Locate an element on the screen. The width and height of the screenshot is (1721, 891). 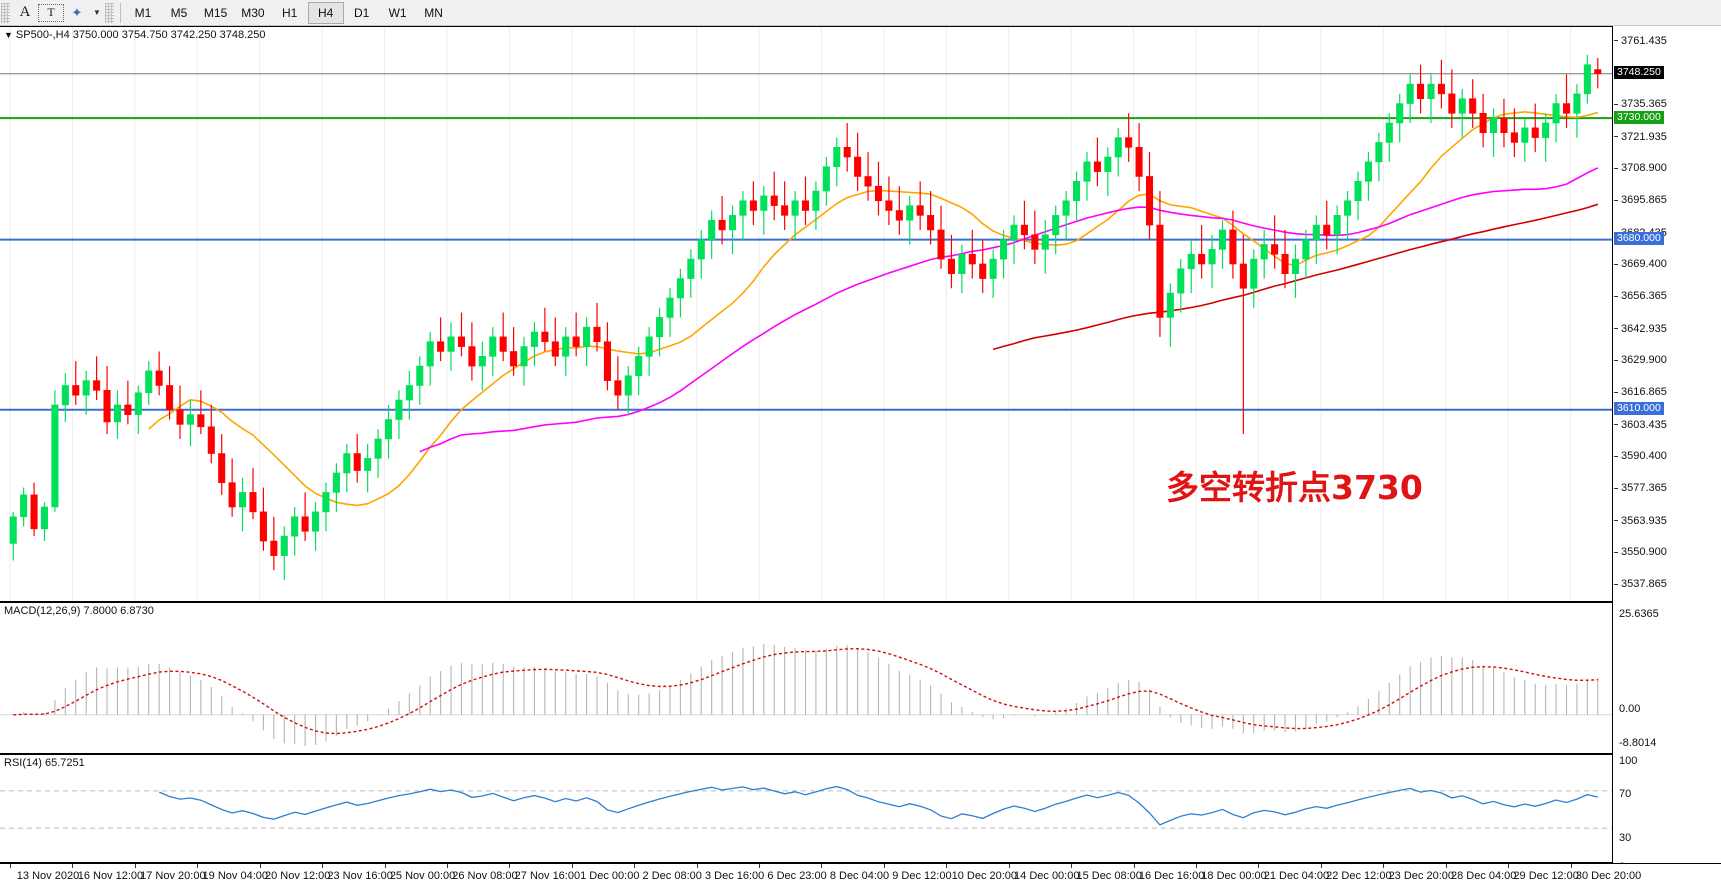
tick-label: 3577.365 is located at coordinates (1644, 488).